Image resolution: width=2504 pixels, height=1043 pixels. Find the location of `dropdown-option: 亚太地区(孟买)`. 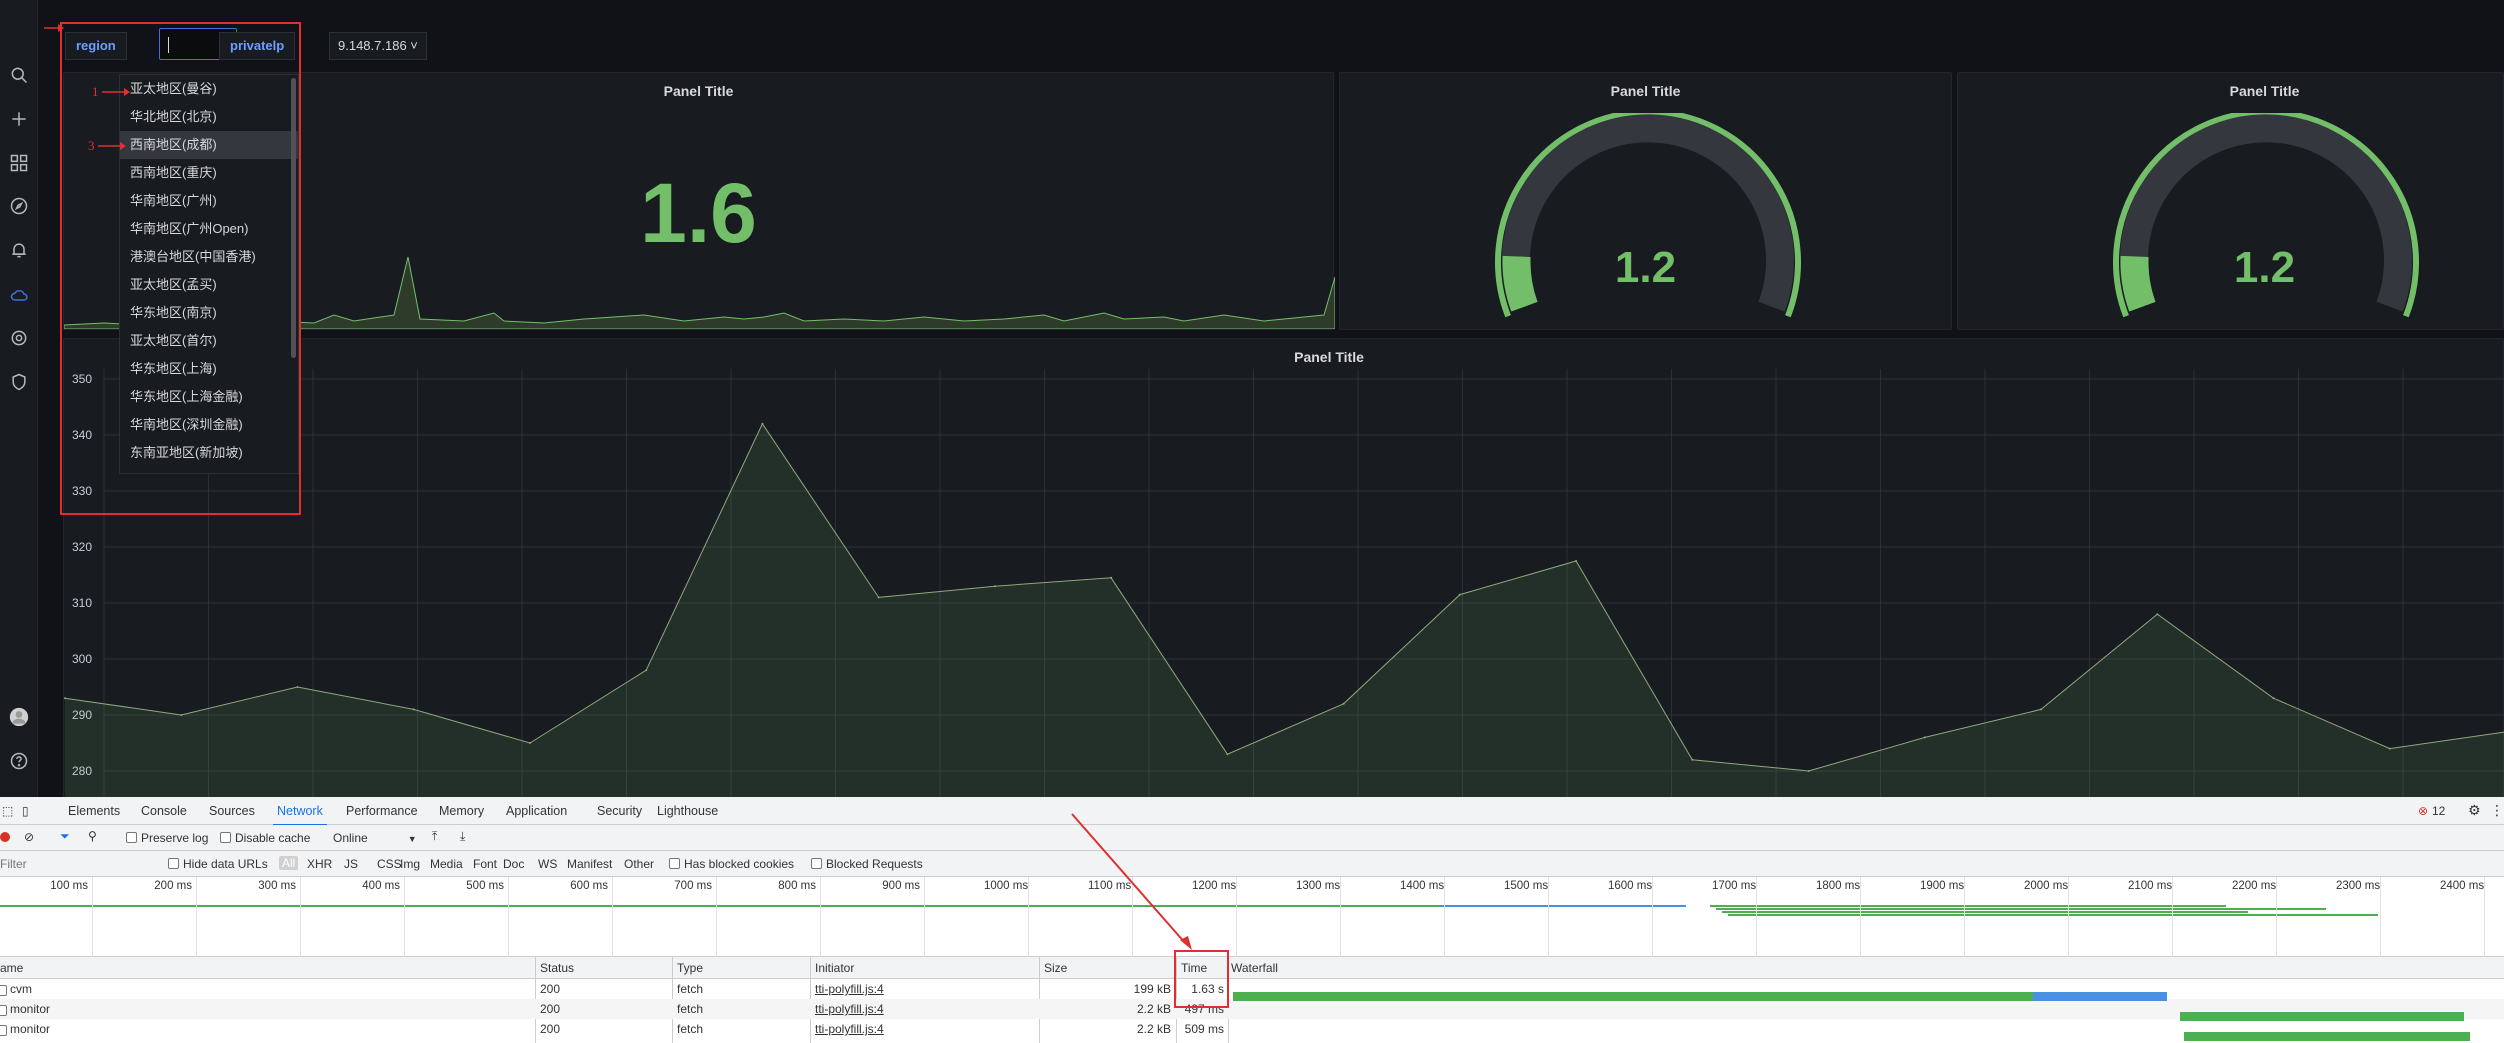

dropdown-option: 亚太地区(孟买) is located at coordinates (173, 284).